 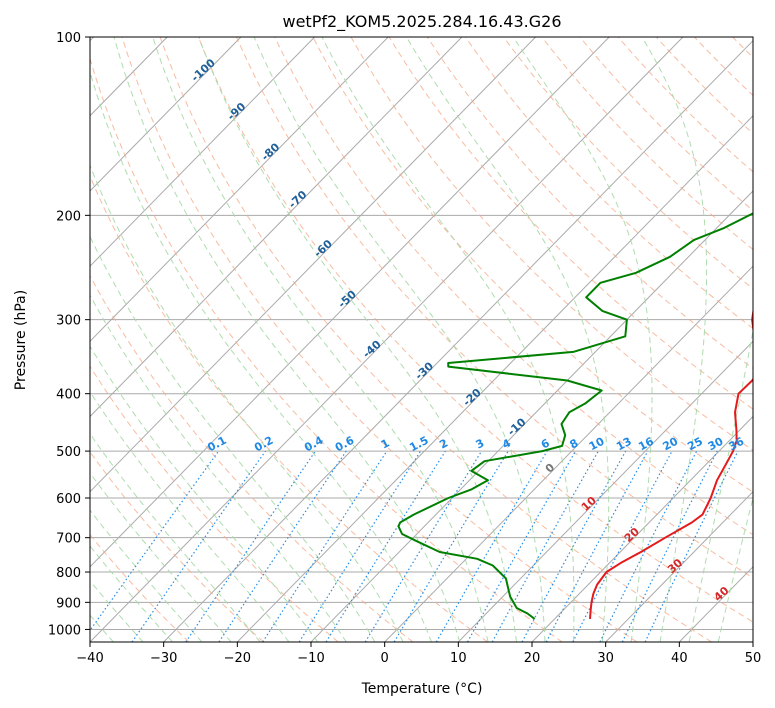 What do you see at coordinates (532, 658) in the screenshot?
I see `x-tick-label: 20` at bounding box center [532, 658].